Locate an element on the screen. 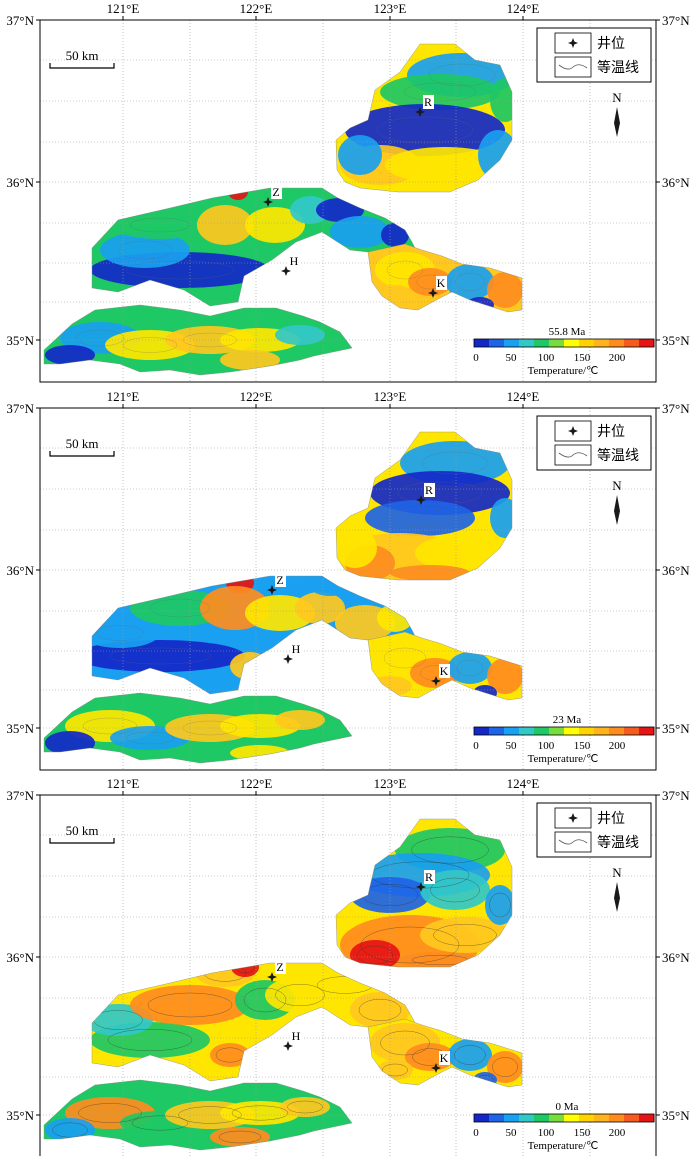 The image size is (700, 1161). north-arrow-icon is located at coordinates (617, 897).